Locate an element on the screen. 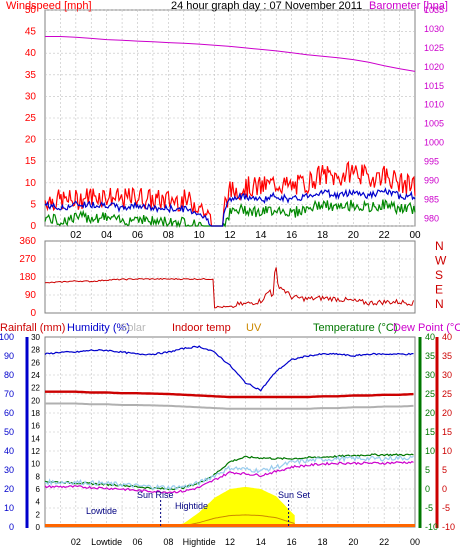  rainfall-tick: 30 is located at coordinates (35, 337).